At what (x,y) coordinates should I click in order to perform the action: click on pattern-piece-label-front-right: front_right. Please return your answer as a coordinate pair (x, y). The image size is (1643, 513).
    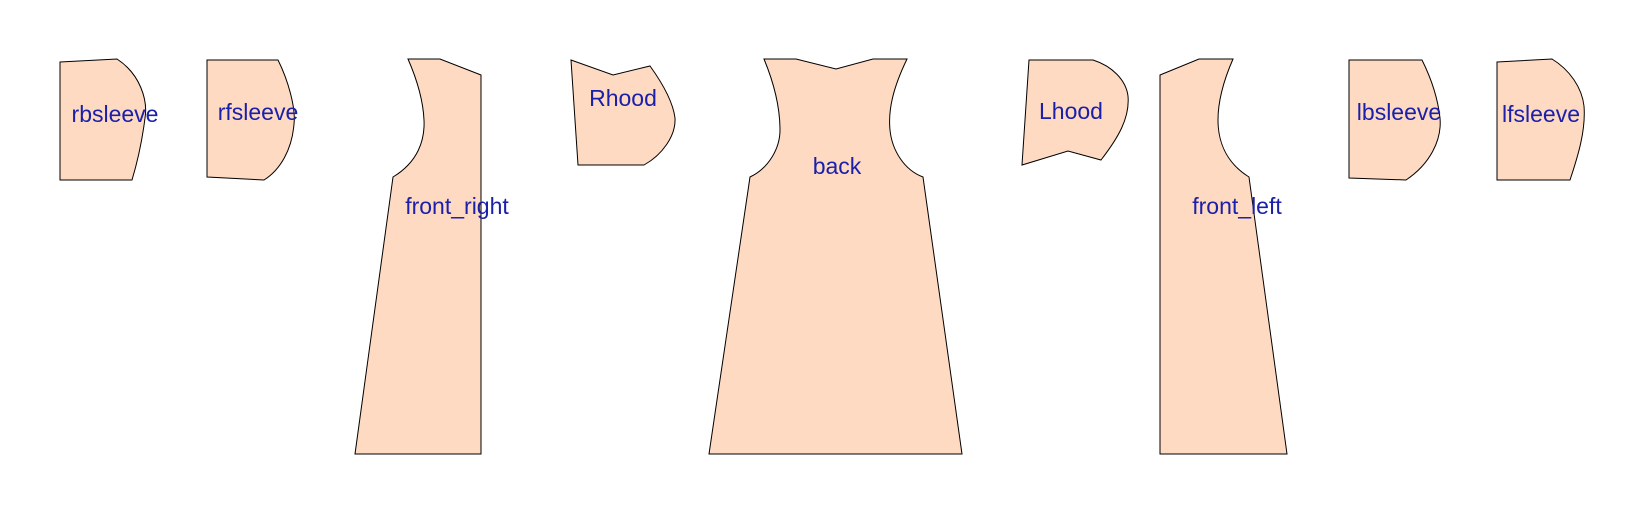
    Looking at the image, I should click on (457, 206).